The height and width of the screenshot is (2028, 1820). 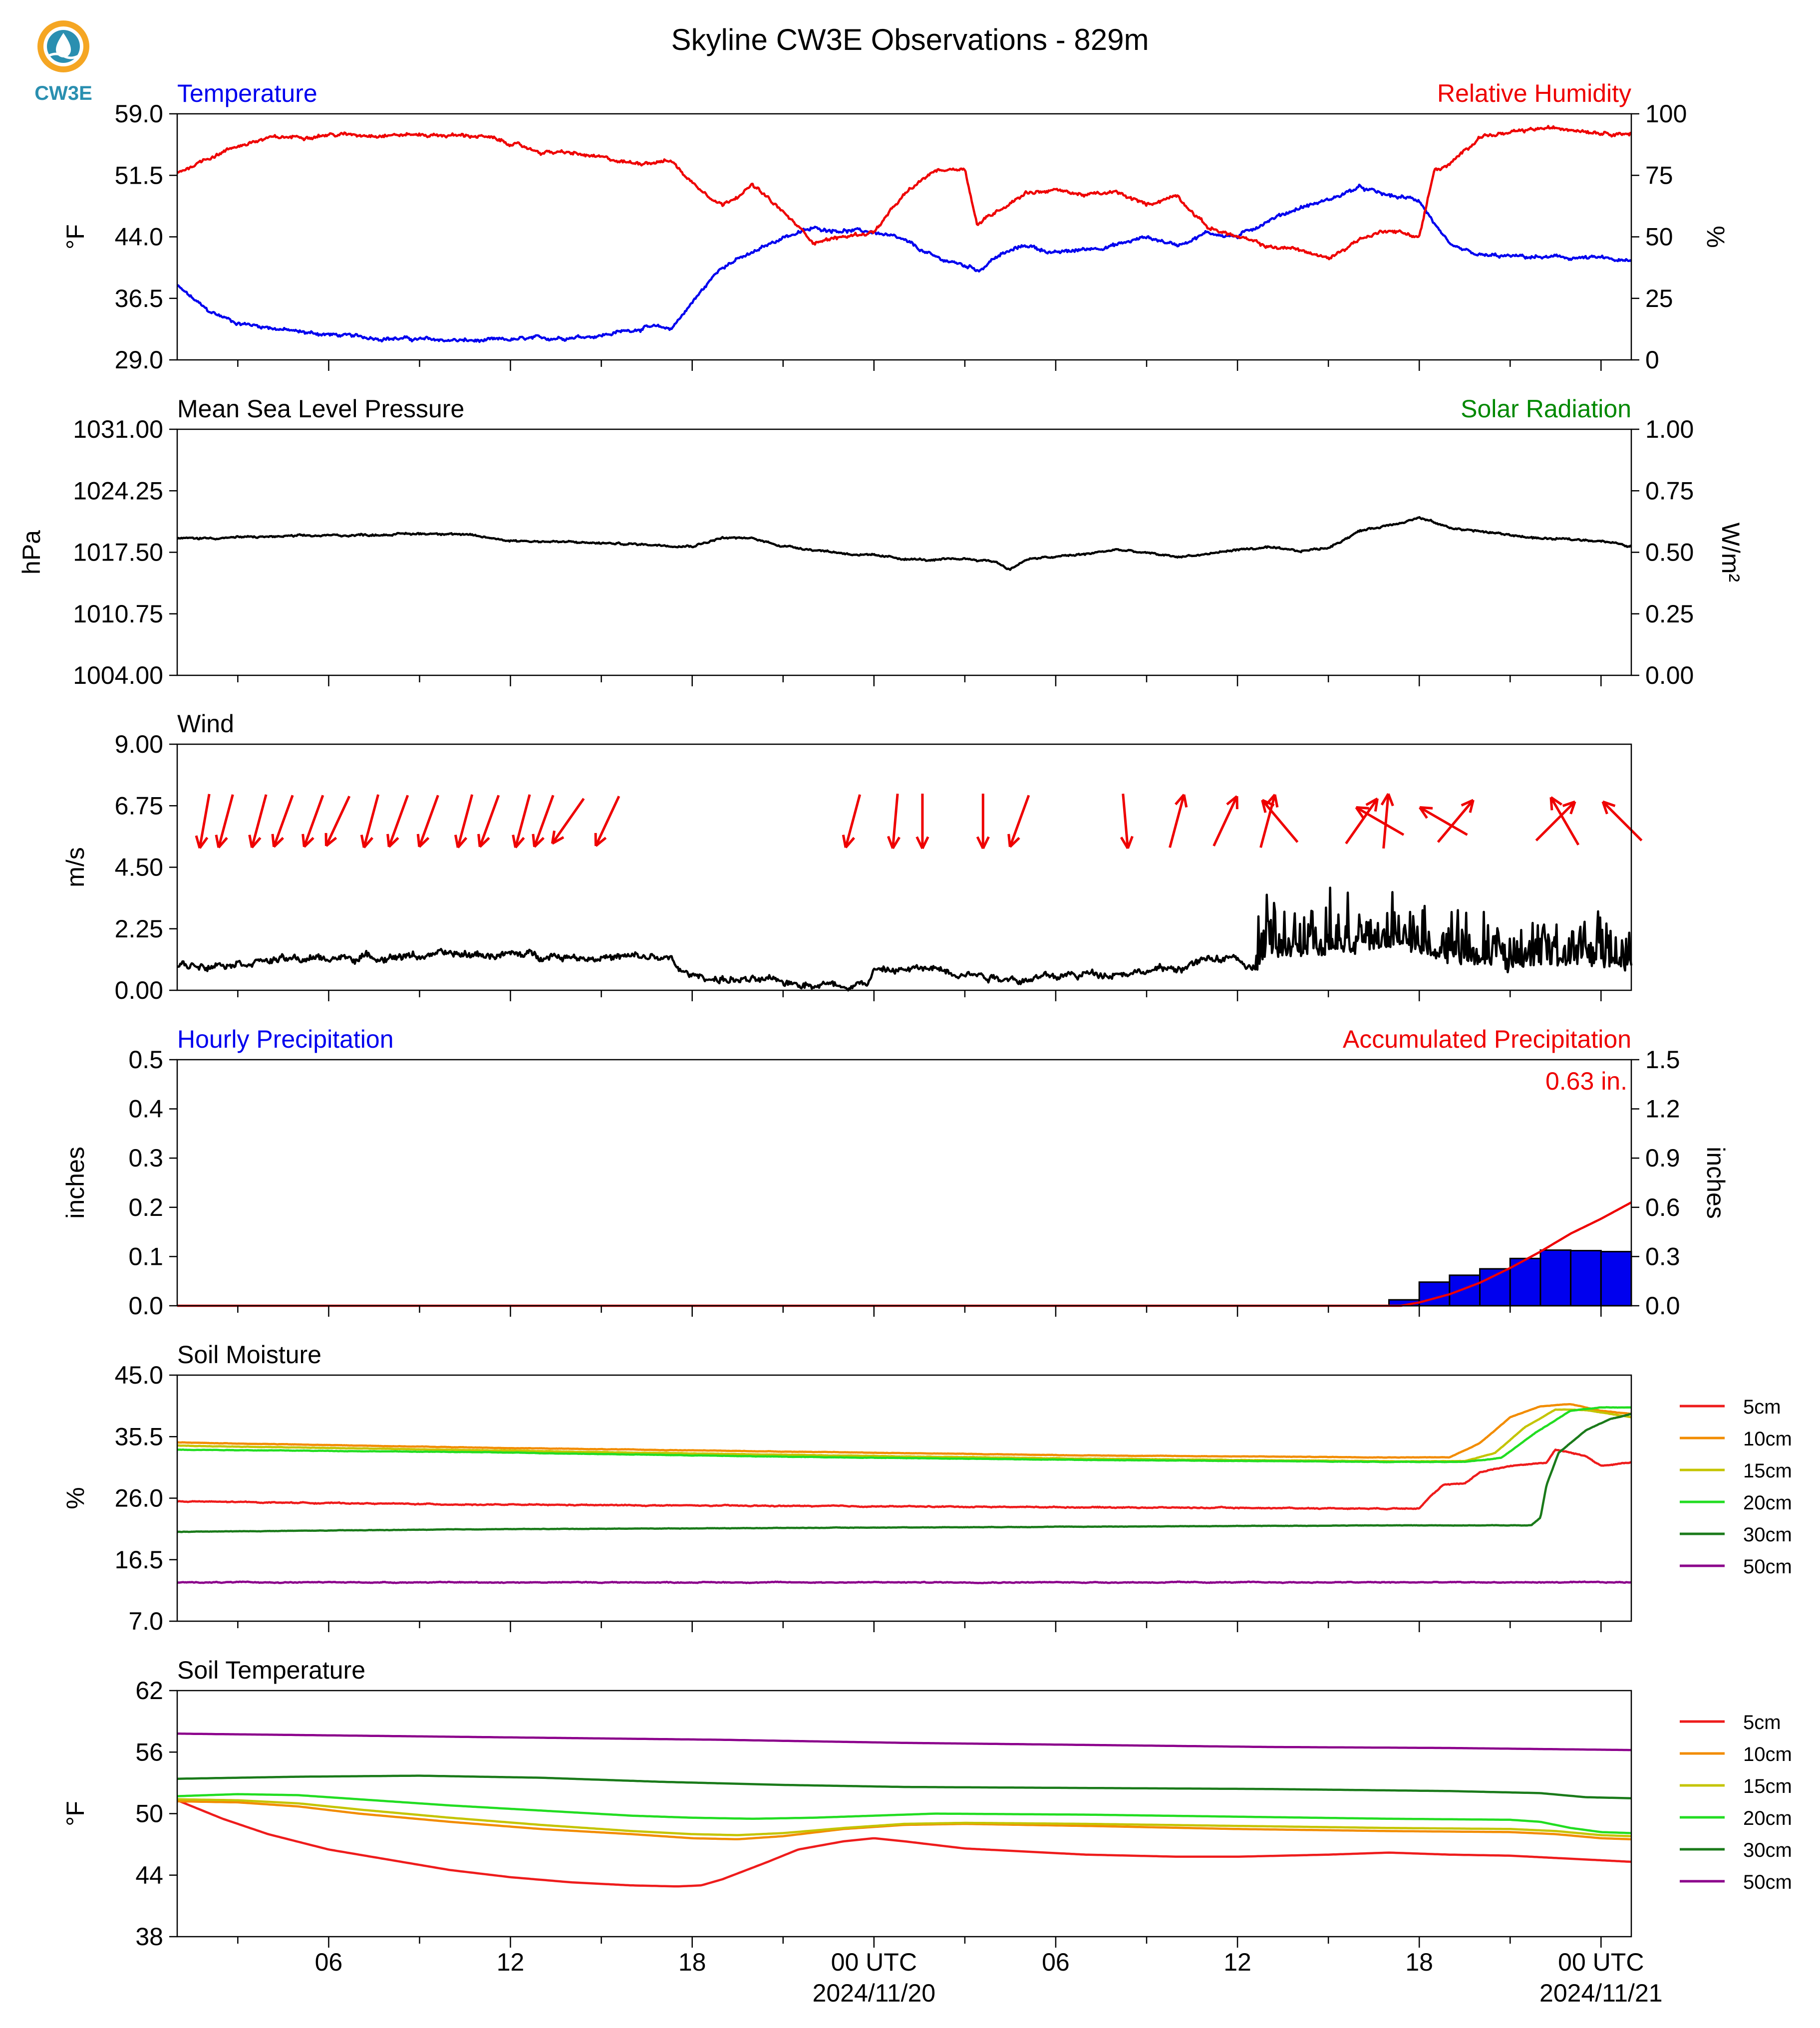 I want to click on y-tick-label-right: 1.5, so click(x=1662, y=1060).